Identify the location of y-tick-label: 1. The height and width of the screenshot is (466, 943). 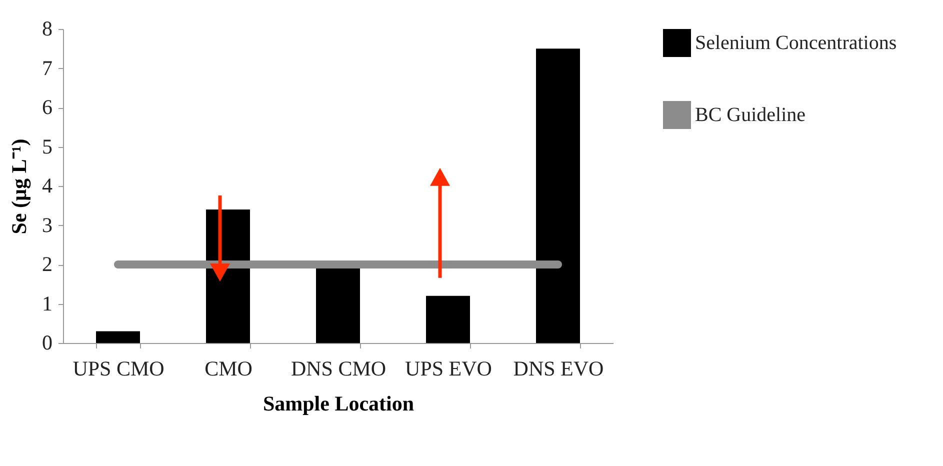
(47, 303).